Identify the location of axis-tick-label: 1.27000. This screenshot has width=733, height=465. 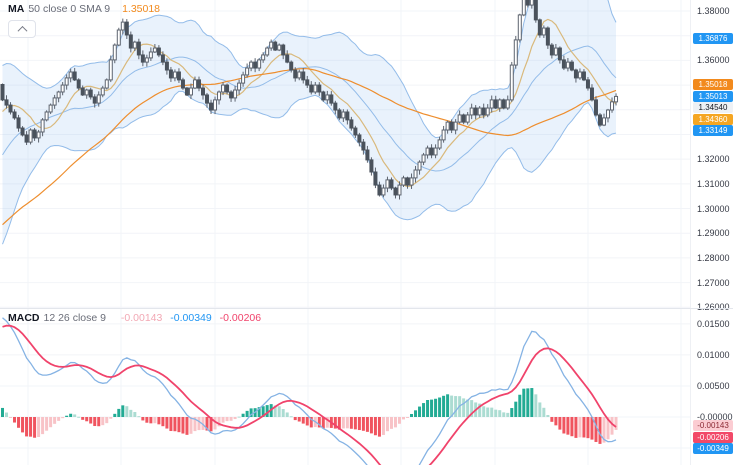
(713, 282).